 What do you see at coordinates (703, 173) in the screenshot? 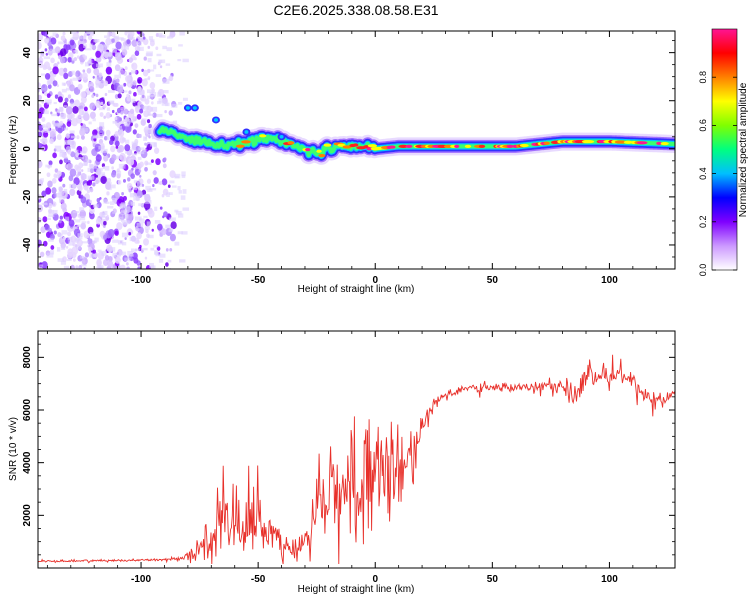
I see `colorbar-tick-label: 0.4` at bounding box center [703, 173].